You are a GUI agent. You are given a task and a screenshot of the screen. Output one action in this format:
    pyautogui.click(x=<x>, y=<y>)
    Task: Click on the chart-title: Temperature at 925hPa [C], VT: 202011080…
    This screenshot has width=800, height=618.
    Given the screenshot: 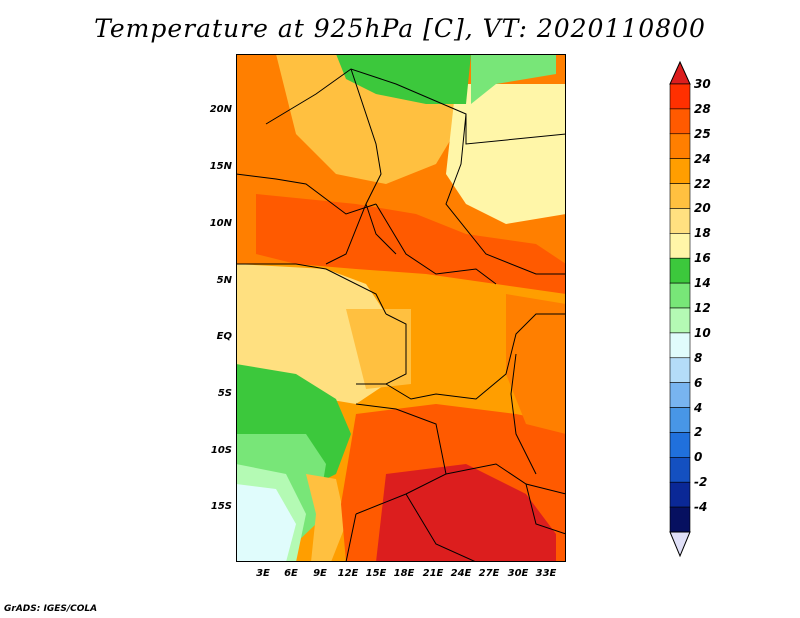 What is the action you would take?
    pyautogui.click(x=400, y=28)
    